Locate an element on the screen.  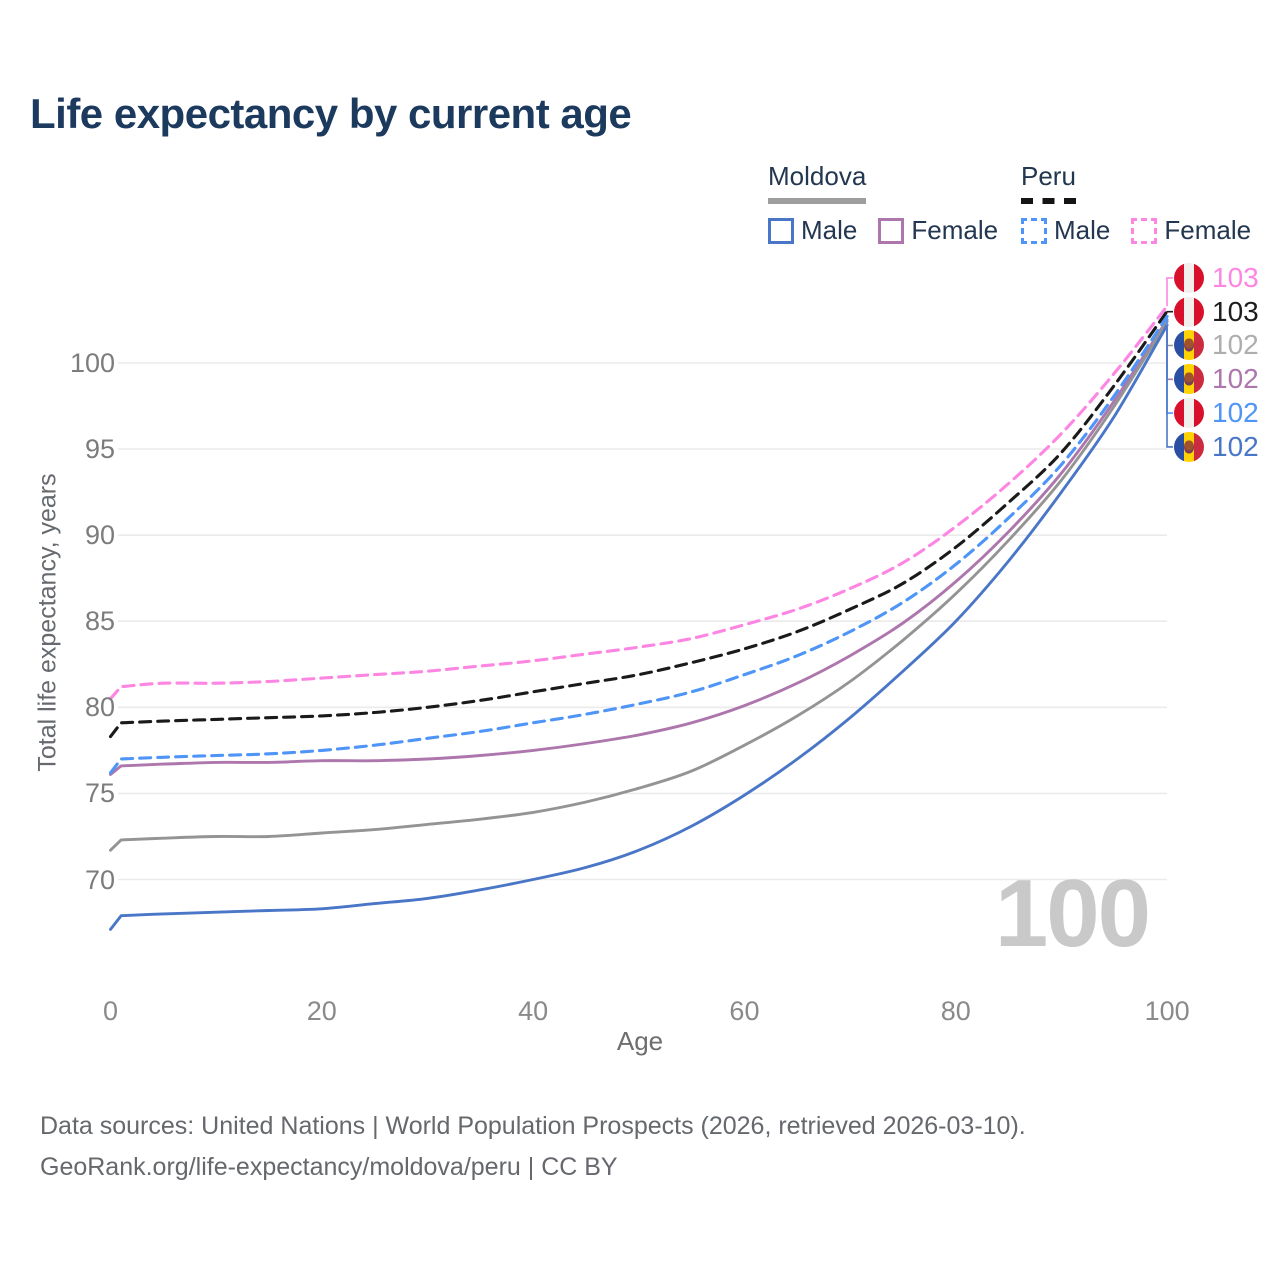
y-tick-label-95: 95 is located at coordinates (99, 449).